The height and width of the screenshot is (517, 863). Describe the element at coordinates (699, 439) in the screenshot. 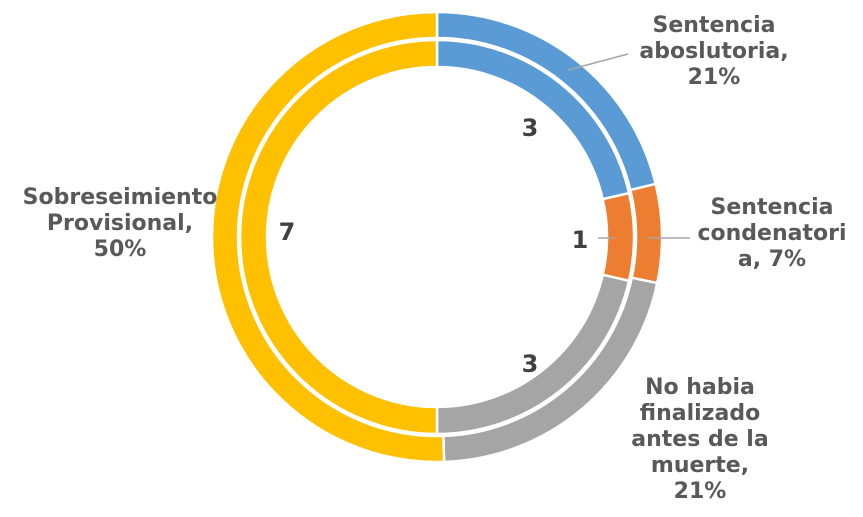

I see `outer-data-label-3: No habia finalizado antes de la muerte, 21%` at that location.